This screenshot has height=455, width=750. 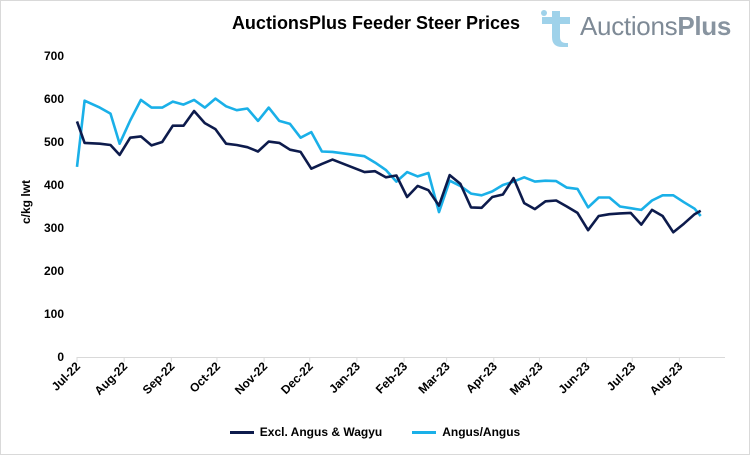 I want to click on y-tick-label: 100, so click(x=54, y=314).